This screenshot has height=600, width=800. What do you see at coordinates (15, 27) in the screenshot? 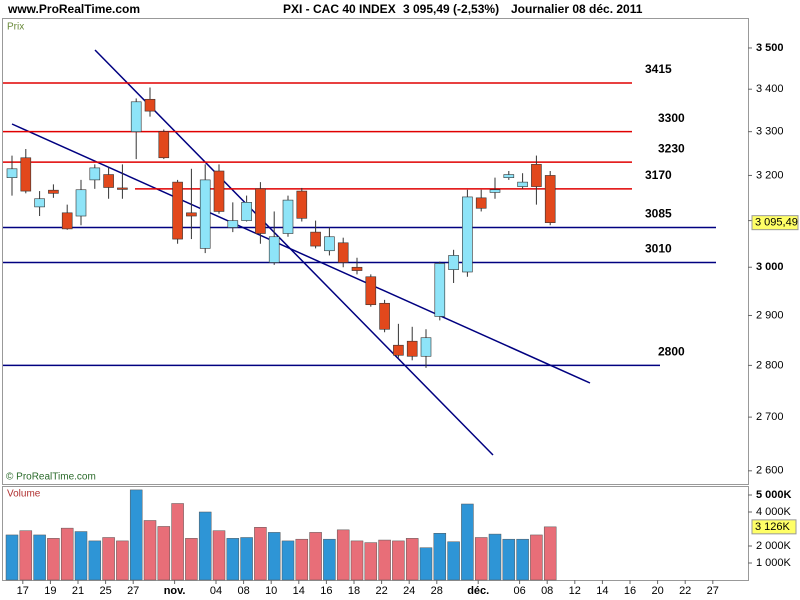
I see `panel-label: Prix` at bounding box center [15, 27].